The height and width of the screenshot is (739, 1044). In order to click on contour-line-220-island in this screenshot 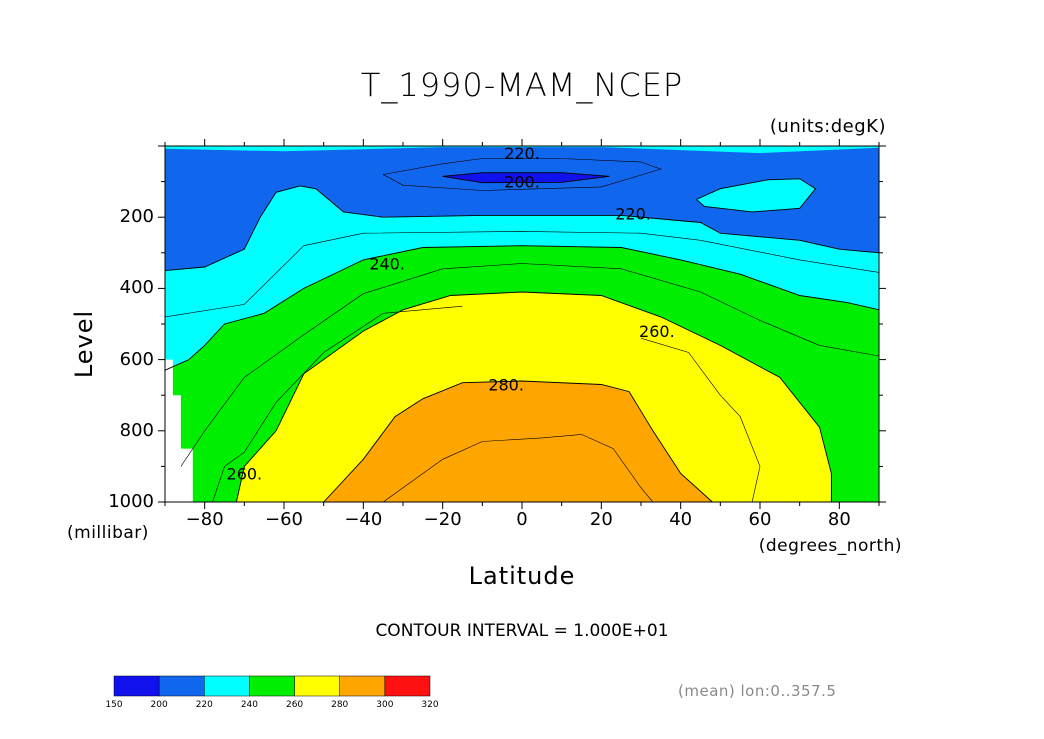, I will do `click(756, 195)`.